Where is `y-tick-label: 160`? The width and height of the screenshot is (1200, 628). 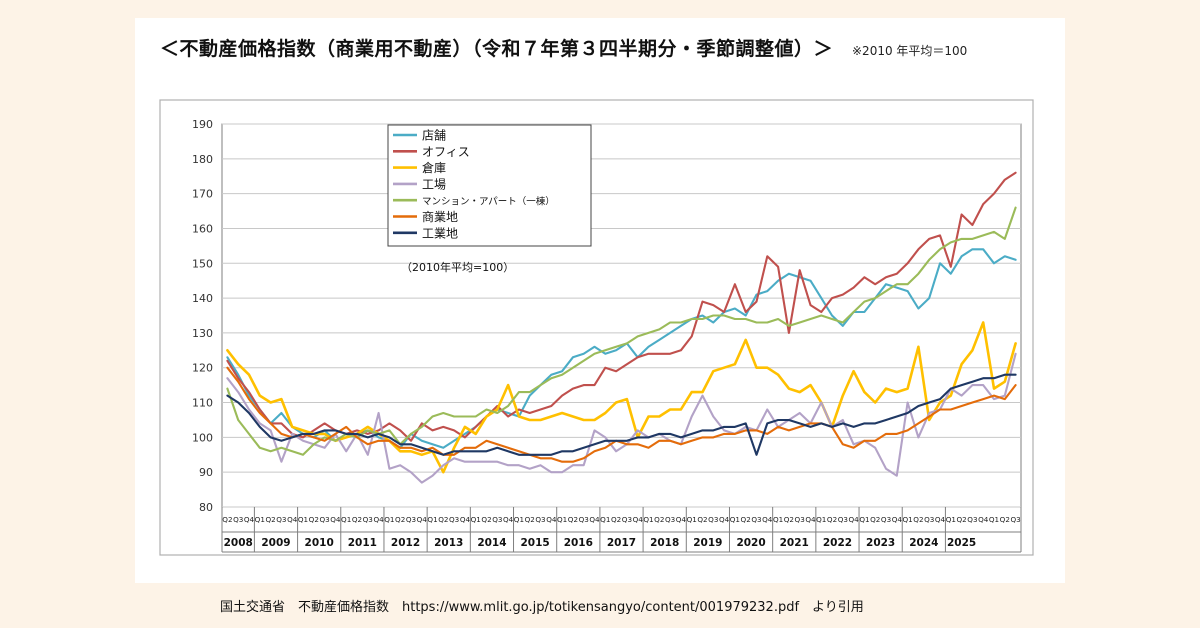
y-tick-label: 160 is located at coordinates (202, 228).